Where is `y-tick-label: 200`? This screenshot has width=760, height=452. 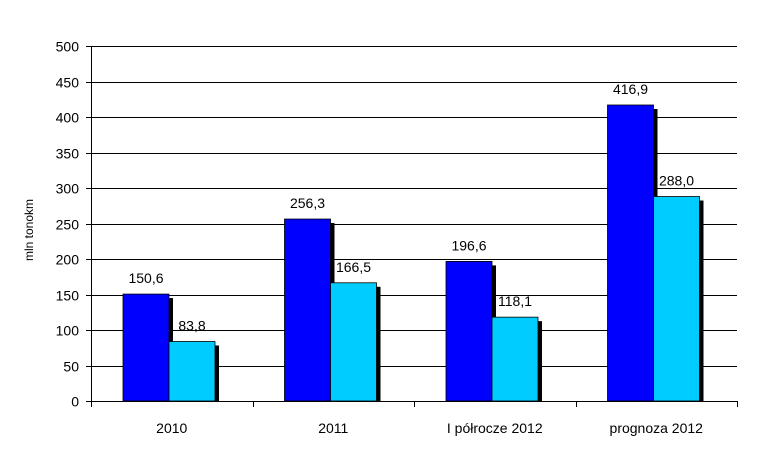
y-tick-label: 200 is located at coordinates (68, 260).